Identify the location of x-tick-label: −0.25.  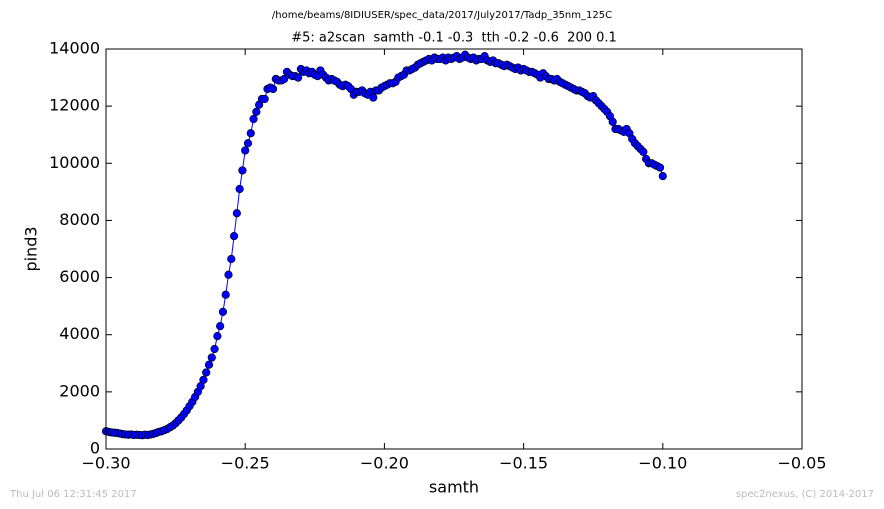
(245, 463).